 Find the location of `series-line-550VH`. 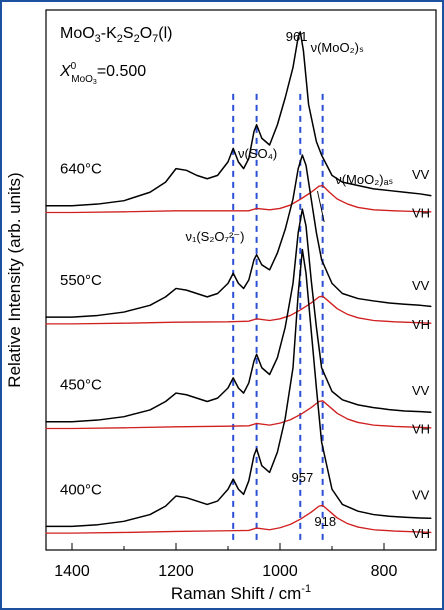

series-line-550VH is located at coordinates (238, 310).